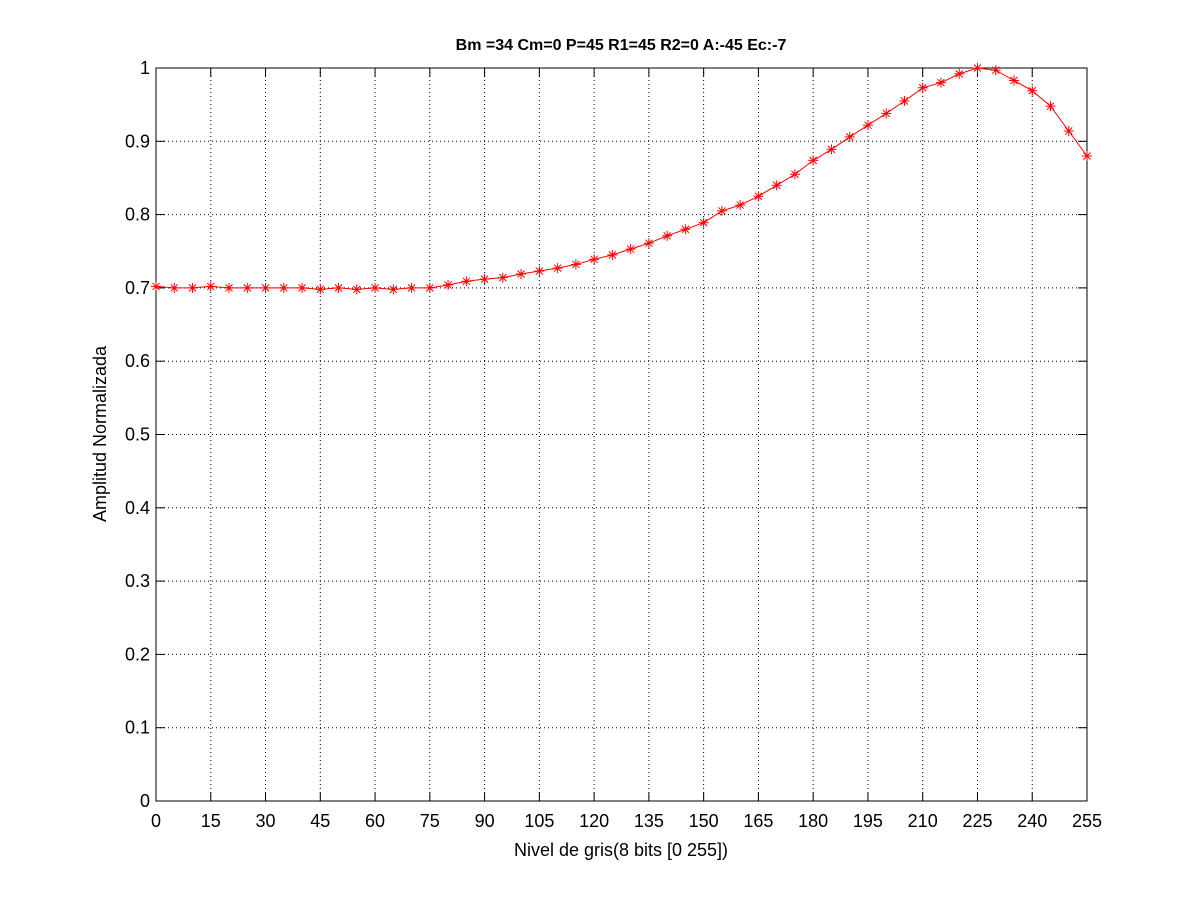 The height and width of the screenshot is (900, 1200). I want to click on y-tick-label: 0.9, so click(137, 141).